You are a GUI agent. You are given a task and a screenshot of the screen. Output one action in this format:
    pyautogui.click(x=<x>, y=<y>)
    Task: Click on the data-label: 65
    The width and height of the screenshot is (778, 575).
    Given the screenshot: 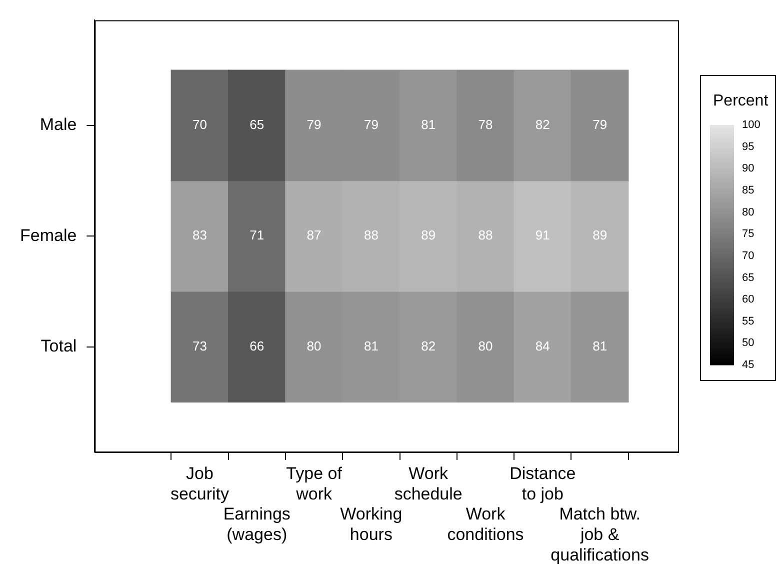 What is the action you would take?
    pyautogui.click(x=257, y=124)
    